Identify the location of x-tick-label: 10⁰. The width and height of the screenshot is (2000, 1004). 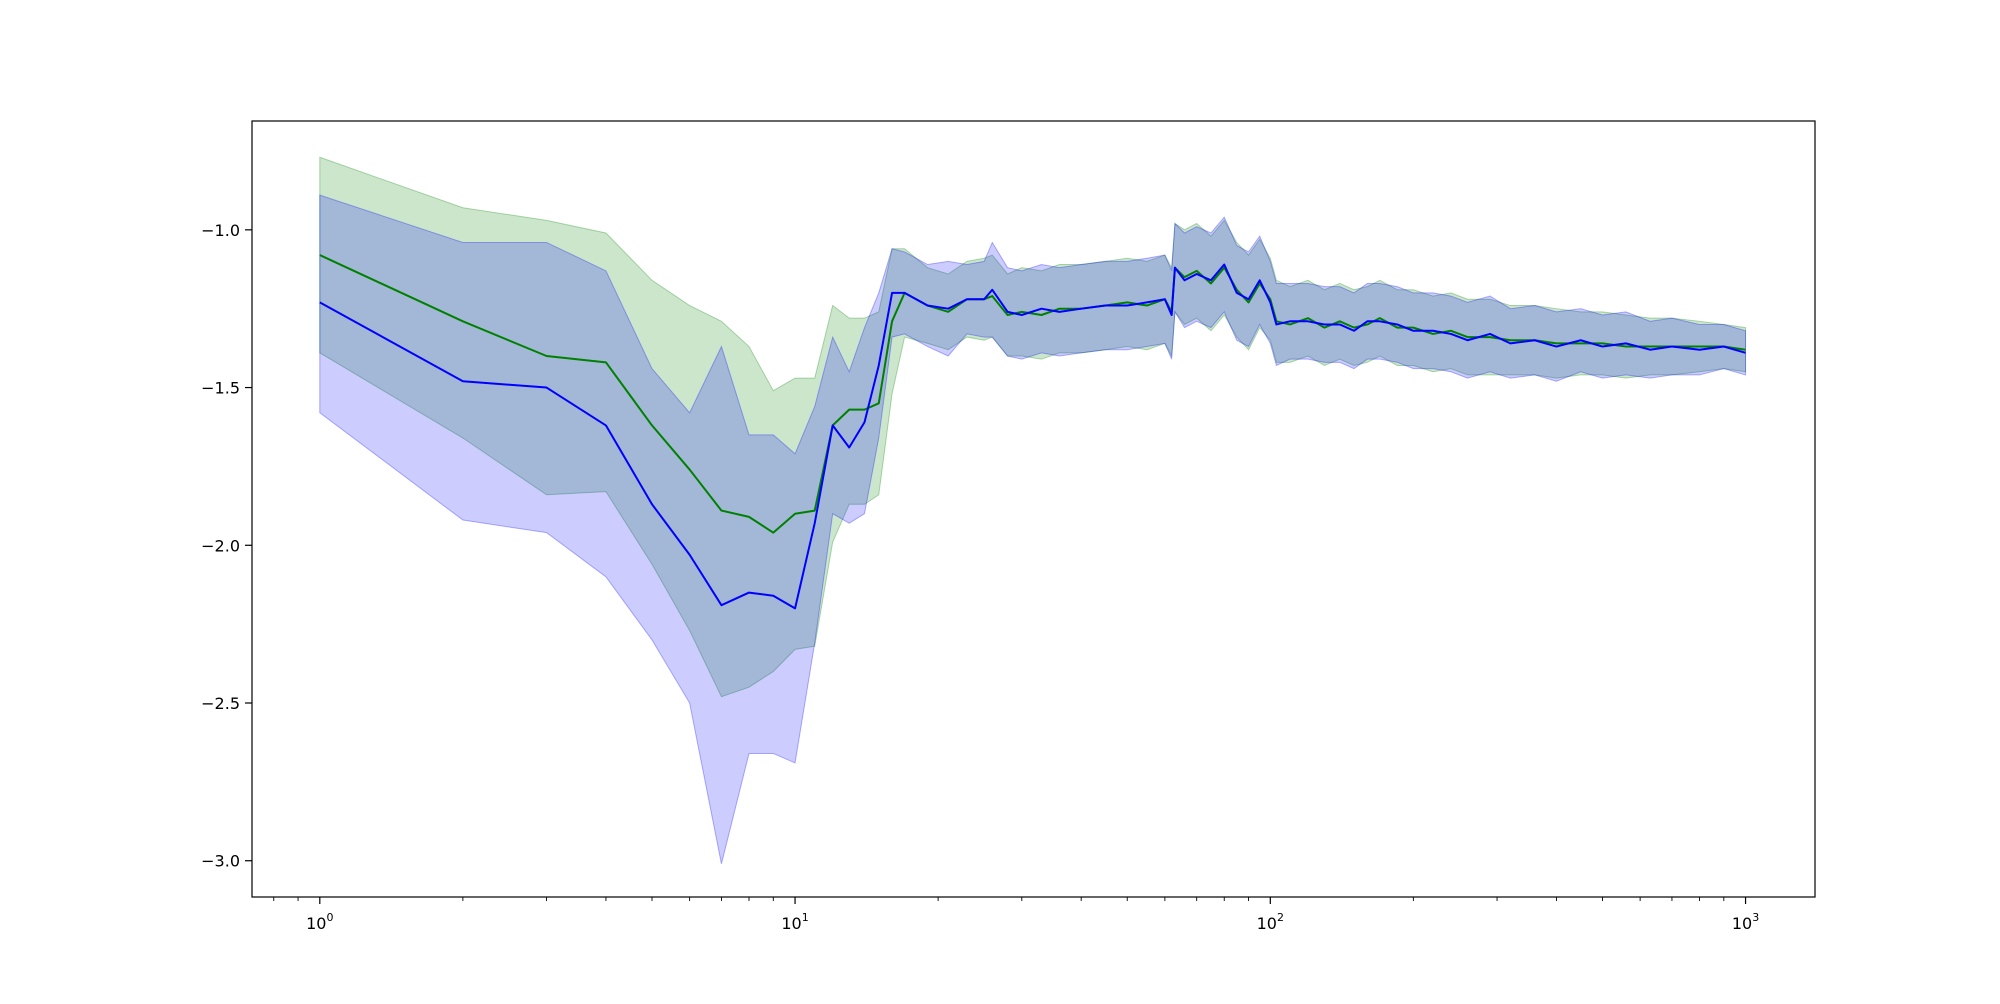
(319, 922).